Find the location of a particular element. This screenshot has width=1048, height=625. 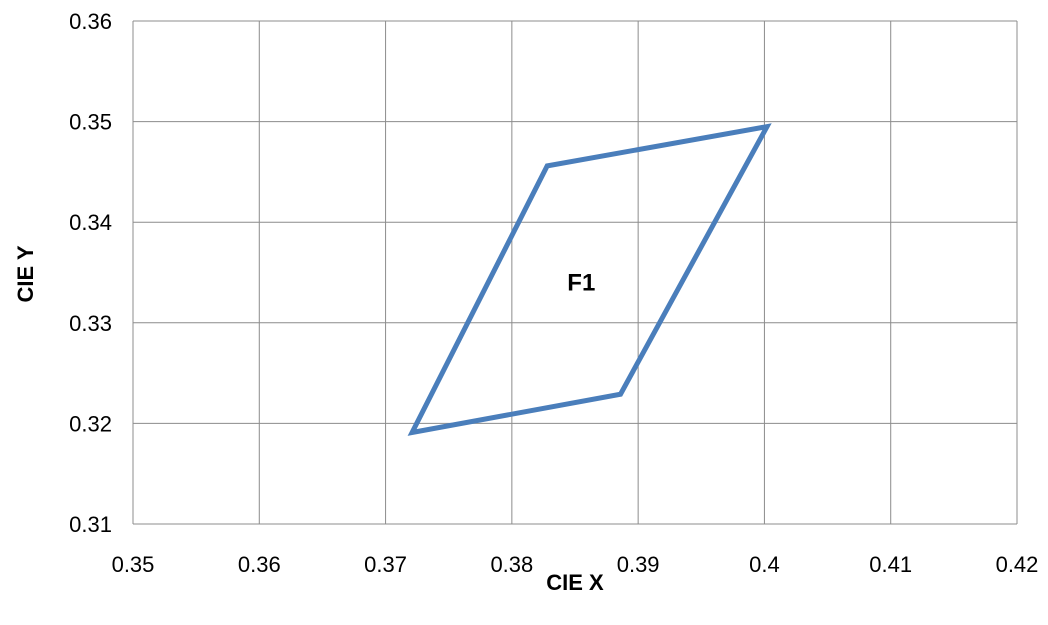

y-tick-label: 0.32 is located at coordinates (90, 423).